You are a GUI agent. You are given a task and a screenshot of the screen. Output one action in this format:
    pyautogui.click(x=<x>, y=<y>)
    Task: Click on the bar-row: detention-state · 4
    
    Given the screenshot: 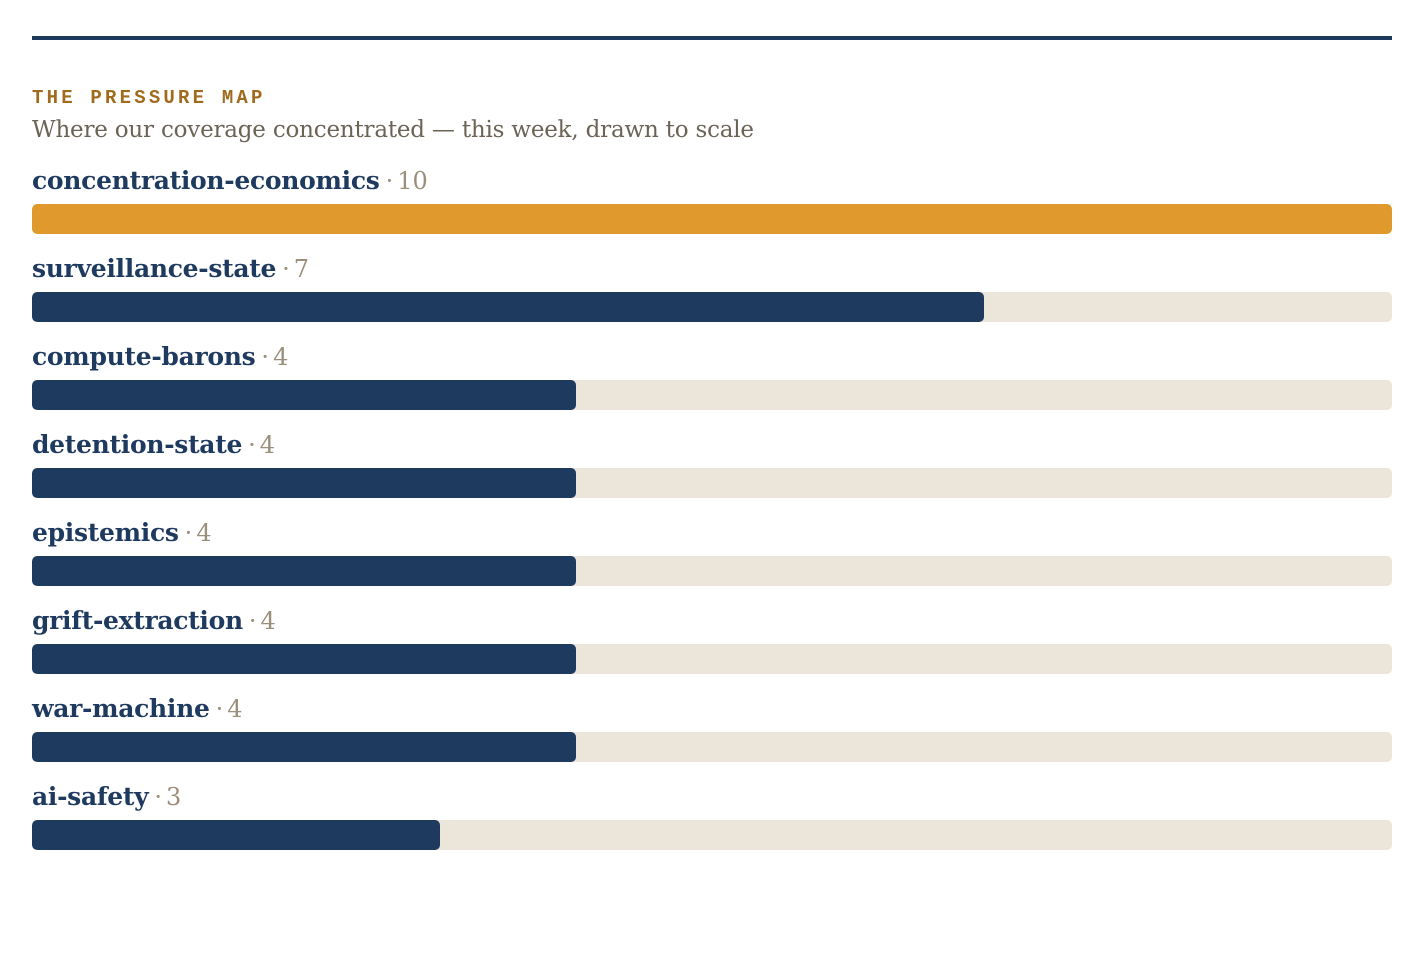 What is the action you would take?
    pyautogui.click(x=712, y=474)
    